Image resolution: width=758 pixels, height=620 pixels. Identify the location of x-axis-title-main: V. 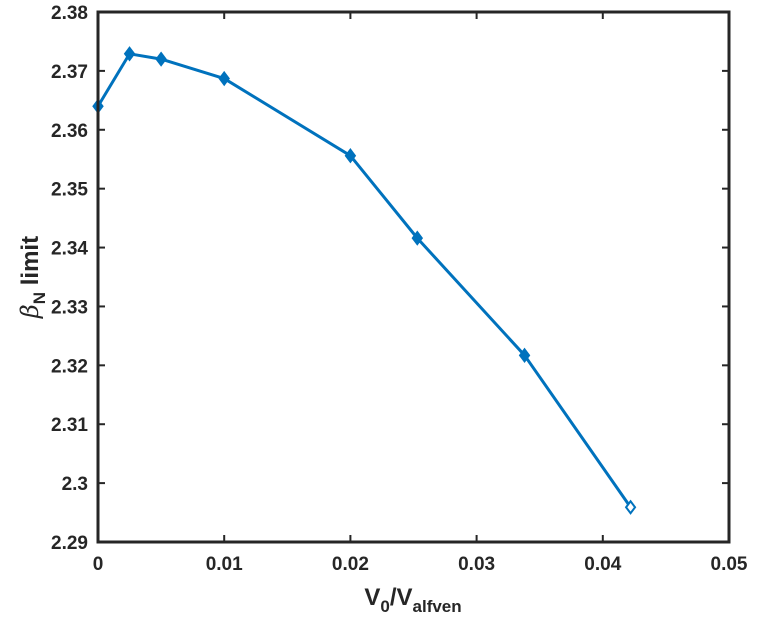
(372, 597).